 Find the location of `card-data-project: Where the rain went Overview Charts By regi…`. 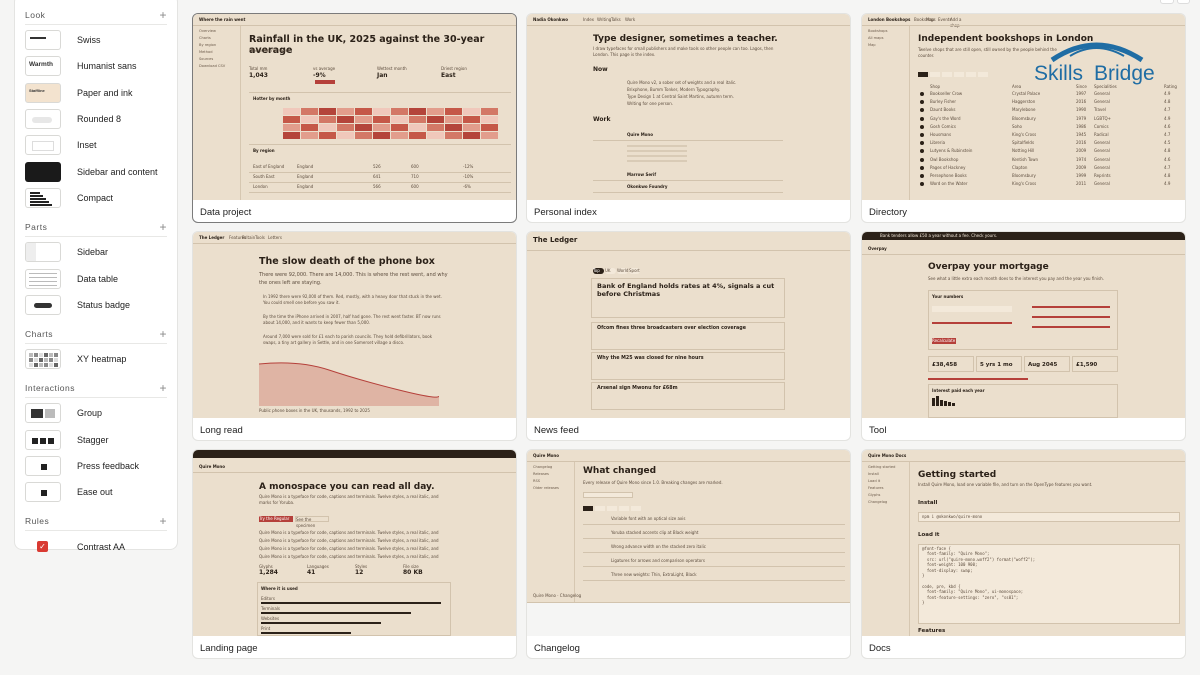

card-data-project: Where the rain went Overview Charts By regi… is located at coordinates (354, 118).